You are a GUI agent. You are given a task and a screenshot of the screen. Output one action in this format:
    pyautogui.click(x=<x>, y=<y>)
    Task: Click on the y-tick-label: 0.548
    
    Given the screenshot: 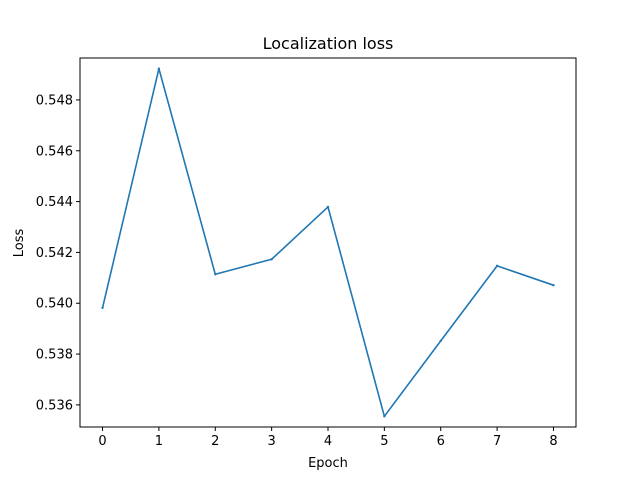 What is the action you would take?
    pyautogui.click(x=54, y=100)
    